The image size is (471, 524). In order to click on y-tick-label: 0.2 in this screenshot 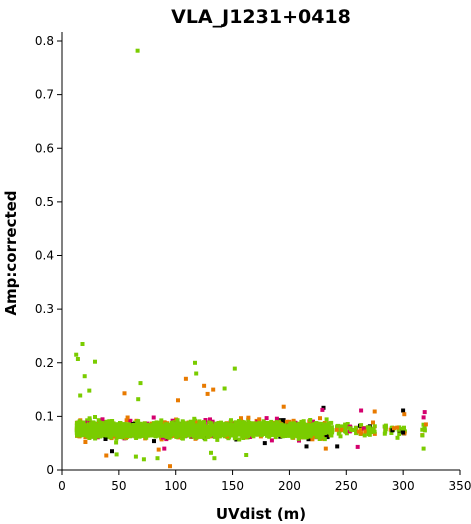, I will do `click(44, 363)`.